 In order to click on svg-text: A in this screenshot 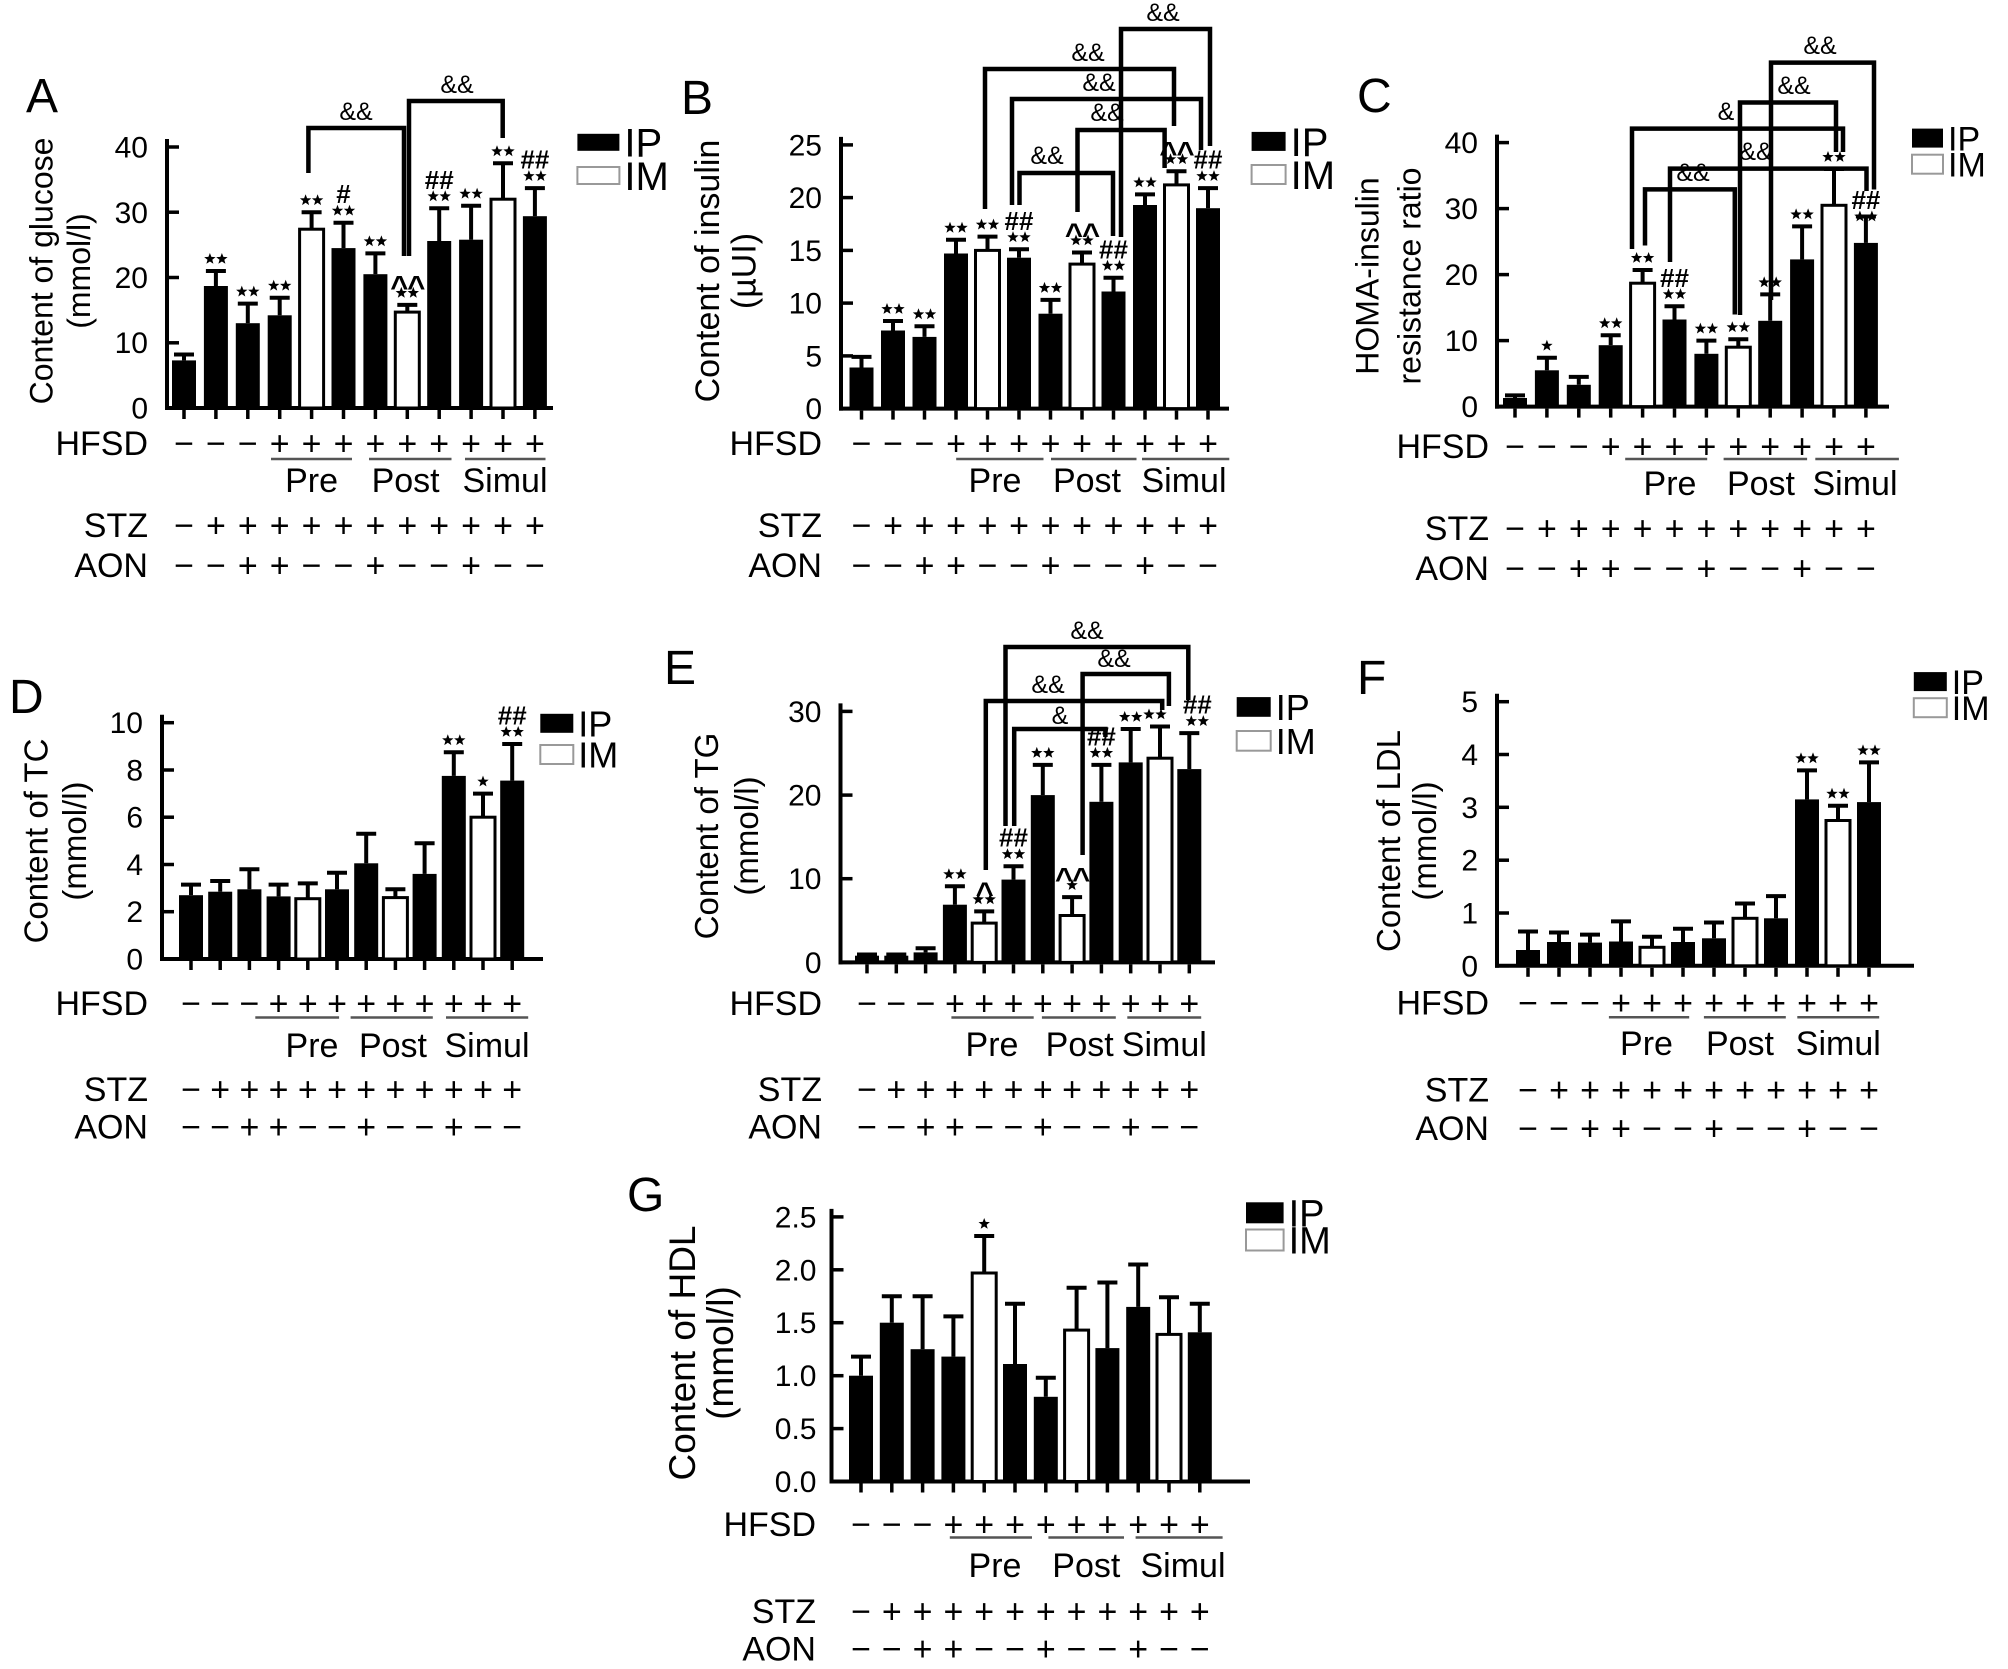, I will do `click(42, 96)`.